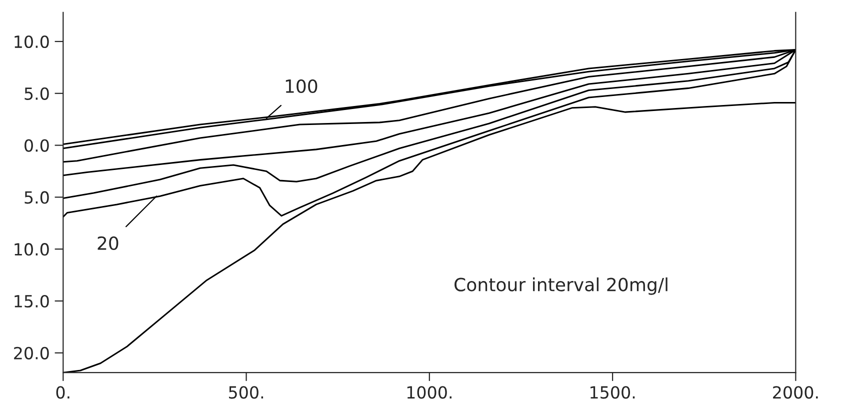 The height and width of the screenshot is (414, 842). I want to click on y-tick-label: 0.0, so click(36, 145).